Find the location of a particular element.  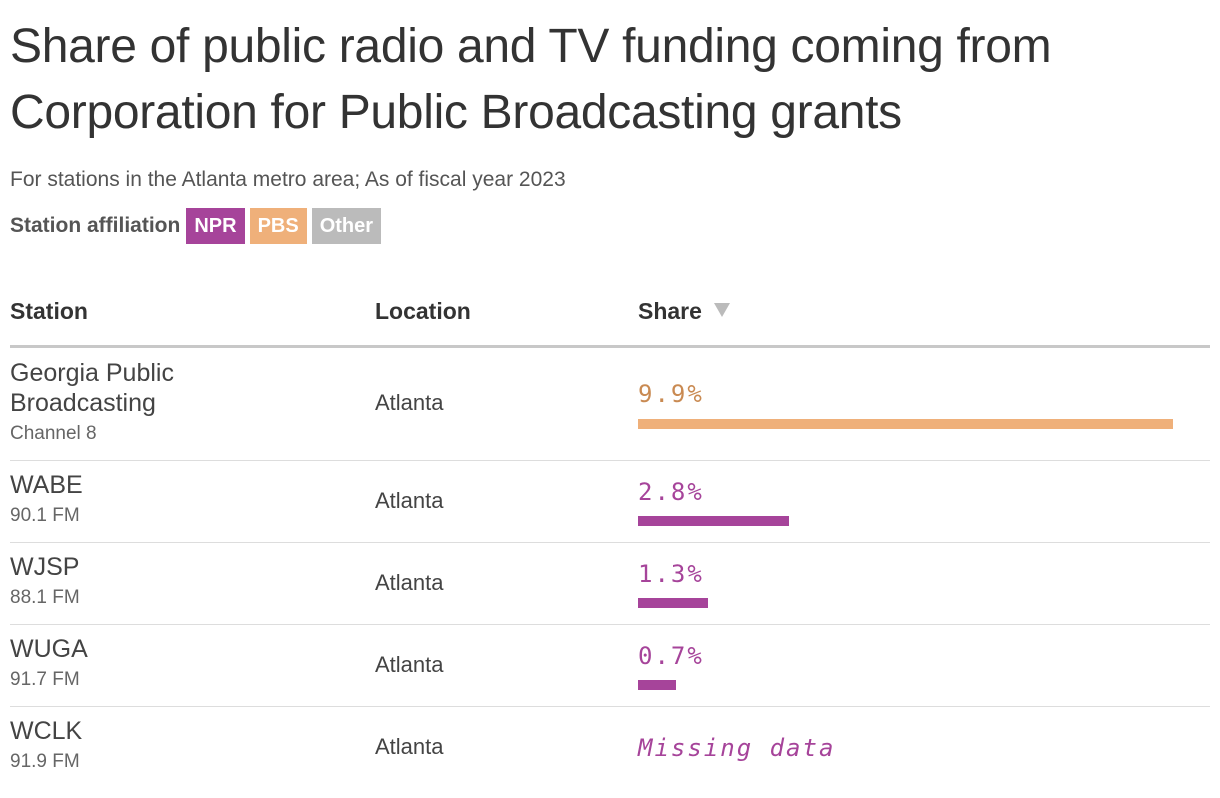

station-detail: 91.9 FM is located at coordinates (45, 761).